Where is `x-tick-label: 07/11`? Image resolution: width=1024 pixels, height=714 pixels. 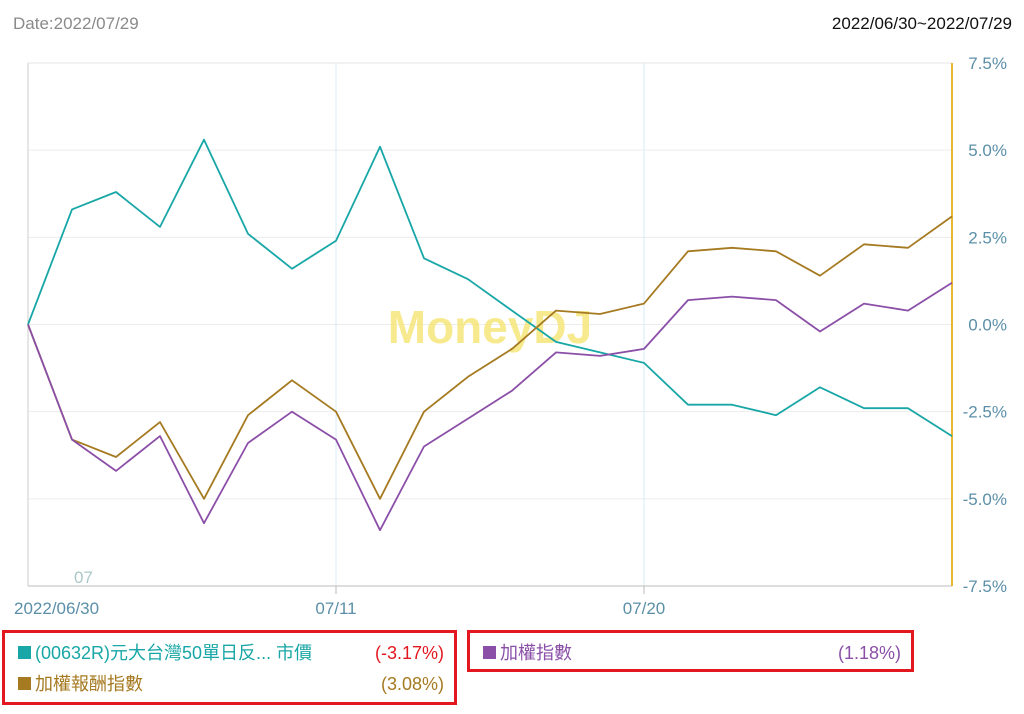 x-tick-label: 07/11 is located at coordinates (335, 608).